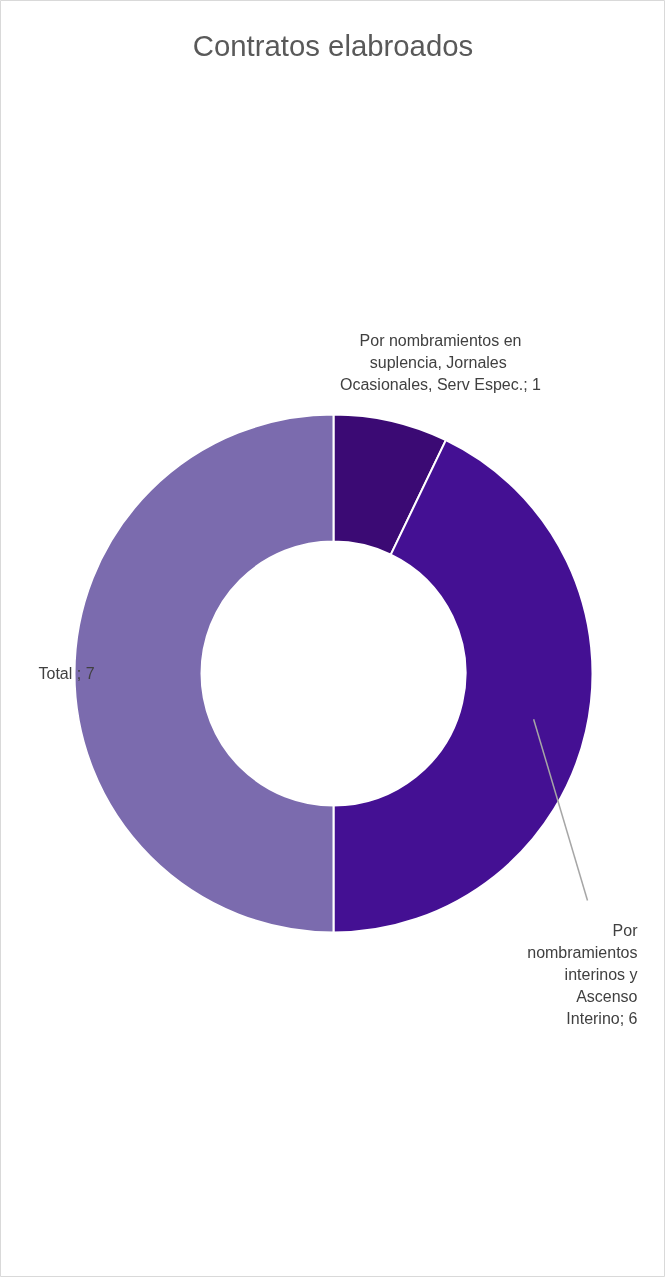 The height and width of the screenshot is (1277, 665). Describe the element at coordinates (583, 974) in the screenshot. I see `slice-label: Por nombramientos interinos y Ascenso Interino; 6` at that location.